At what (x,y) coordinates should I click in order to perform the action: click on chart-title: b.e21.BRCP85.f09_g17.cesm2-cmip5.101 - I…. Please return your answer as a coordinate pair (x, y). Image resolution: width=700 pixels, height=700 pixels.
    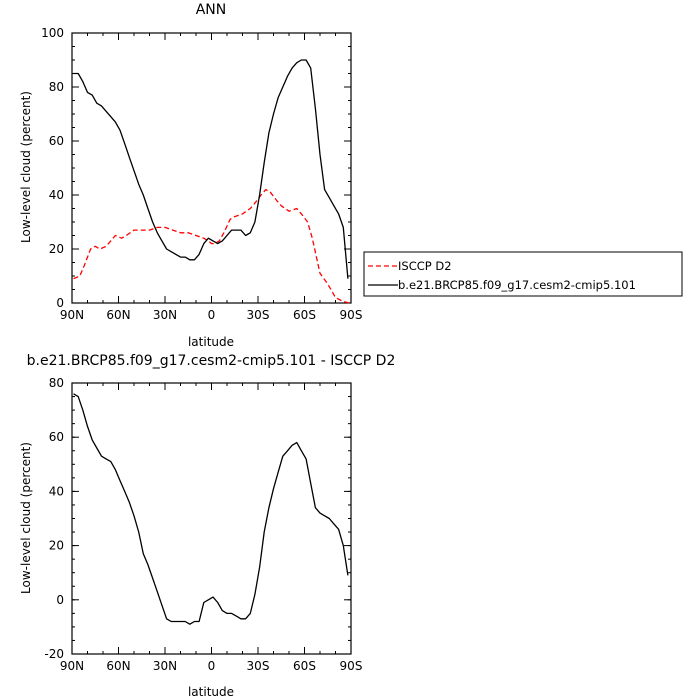
    Looking at the image, I should click on (211, 361).